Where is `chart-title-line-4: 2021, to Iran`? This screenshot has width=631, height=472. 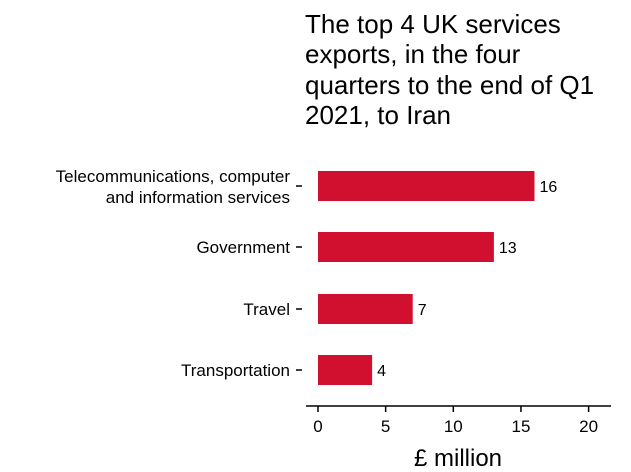
chart-title-line-4: 2021, to Iran is located at coordinates (378, 115).